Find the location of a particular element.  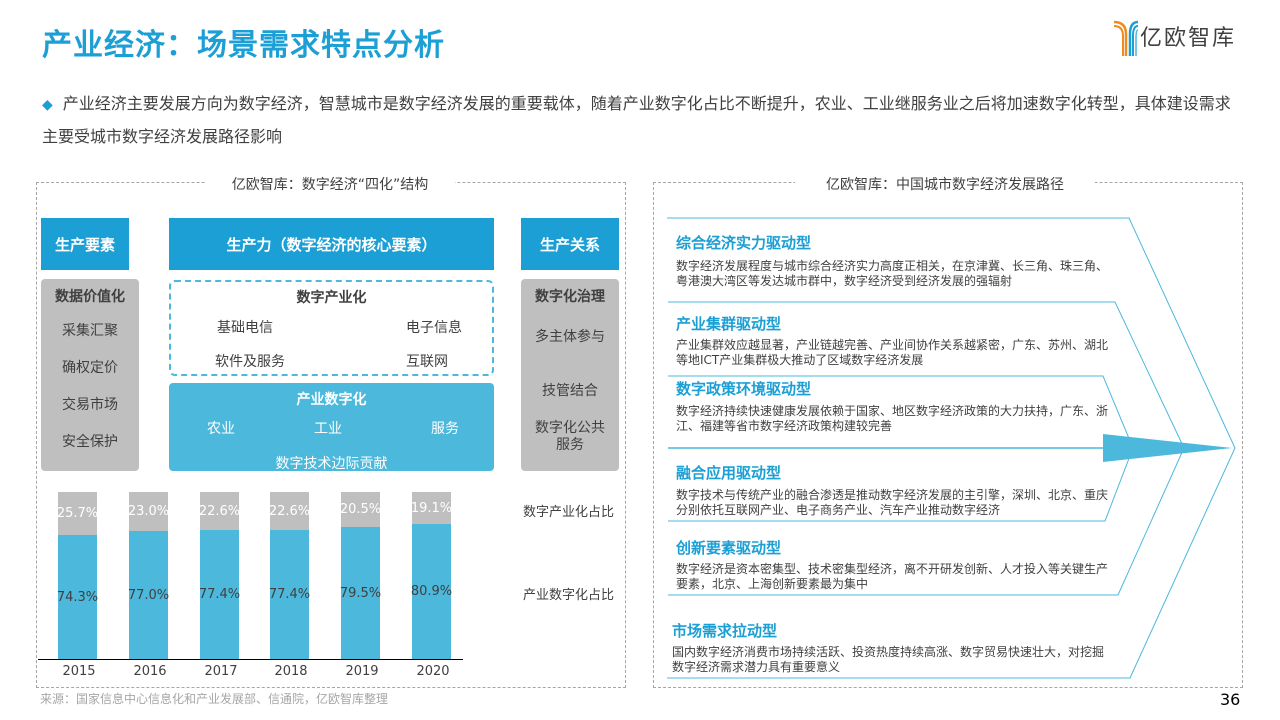

logo-text: 亿欧智库 is located at coordinates (1188, 38).